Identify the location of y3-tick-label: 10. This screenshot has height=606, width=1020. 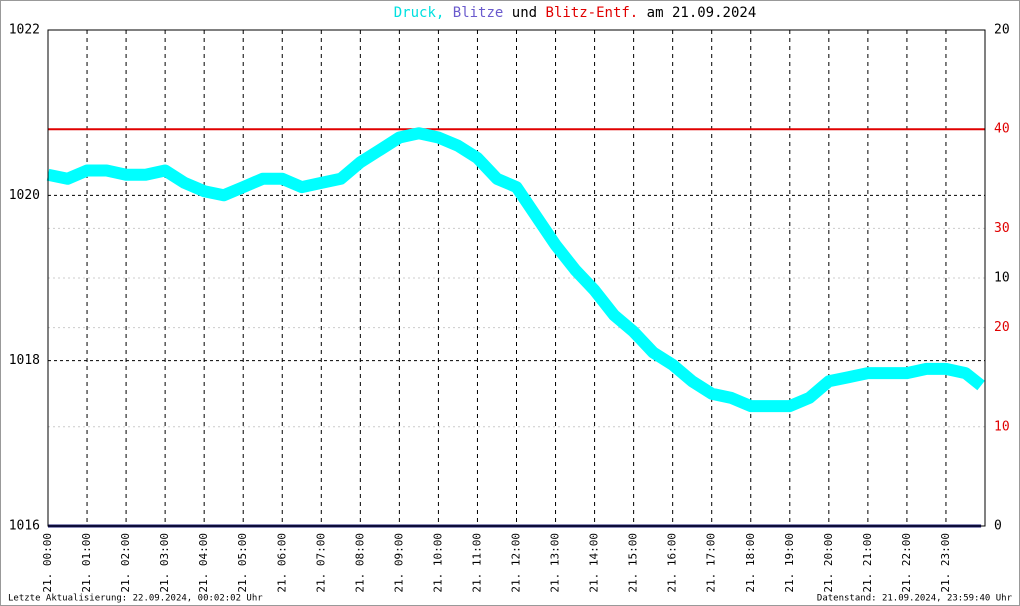
(1002, 426).